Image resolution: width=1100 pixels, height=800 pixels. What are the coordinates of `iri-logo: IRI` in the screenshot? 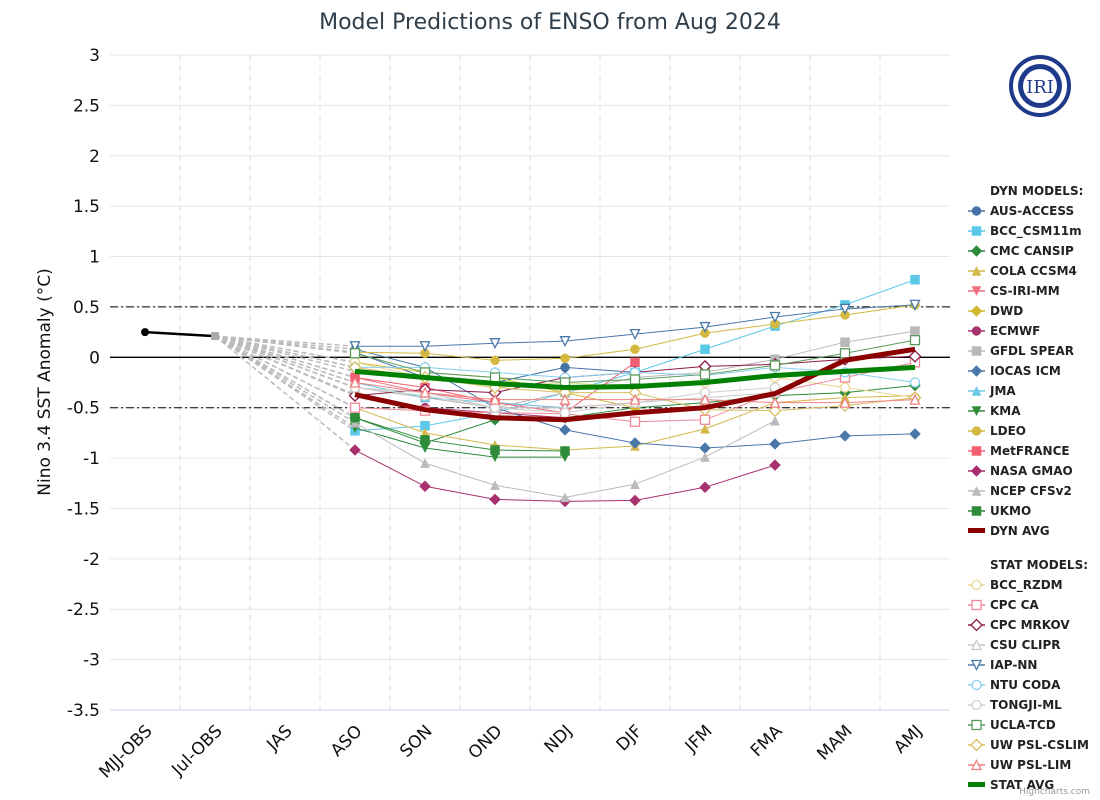 It's located at (1040, 86).